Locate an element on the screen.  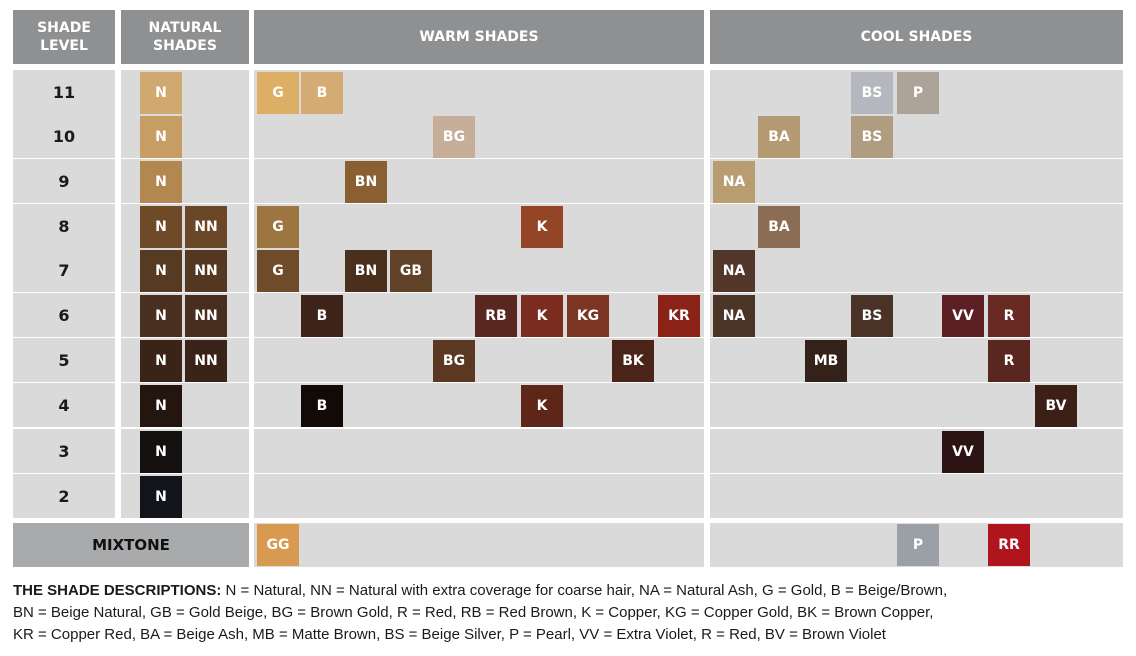
shade-level-2: 2 is located at coordinates (64, 496).